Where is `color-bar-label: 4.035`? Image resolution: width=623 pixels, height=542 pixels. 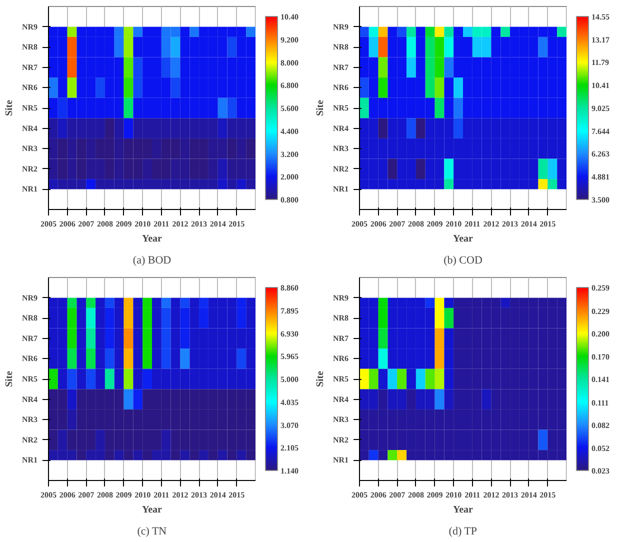
color-bar-label: 4.035 is located at coordinates (289, 402).